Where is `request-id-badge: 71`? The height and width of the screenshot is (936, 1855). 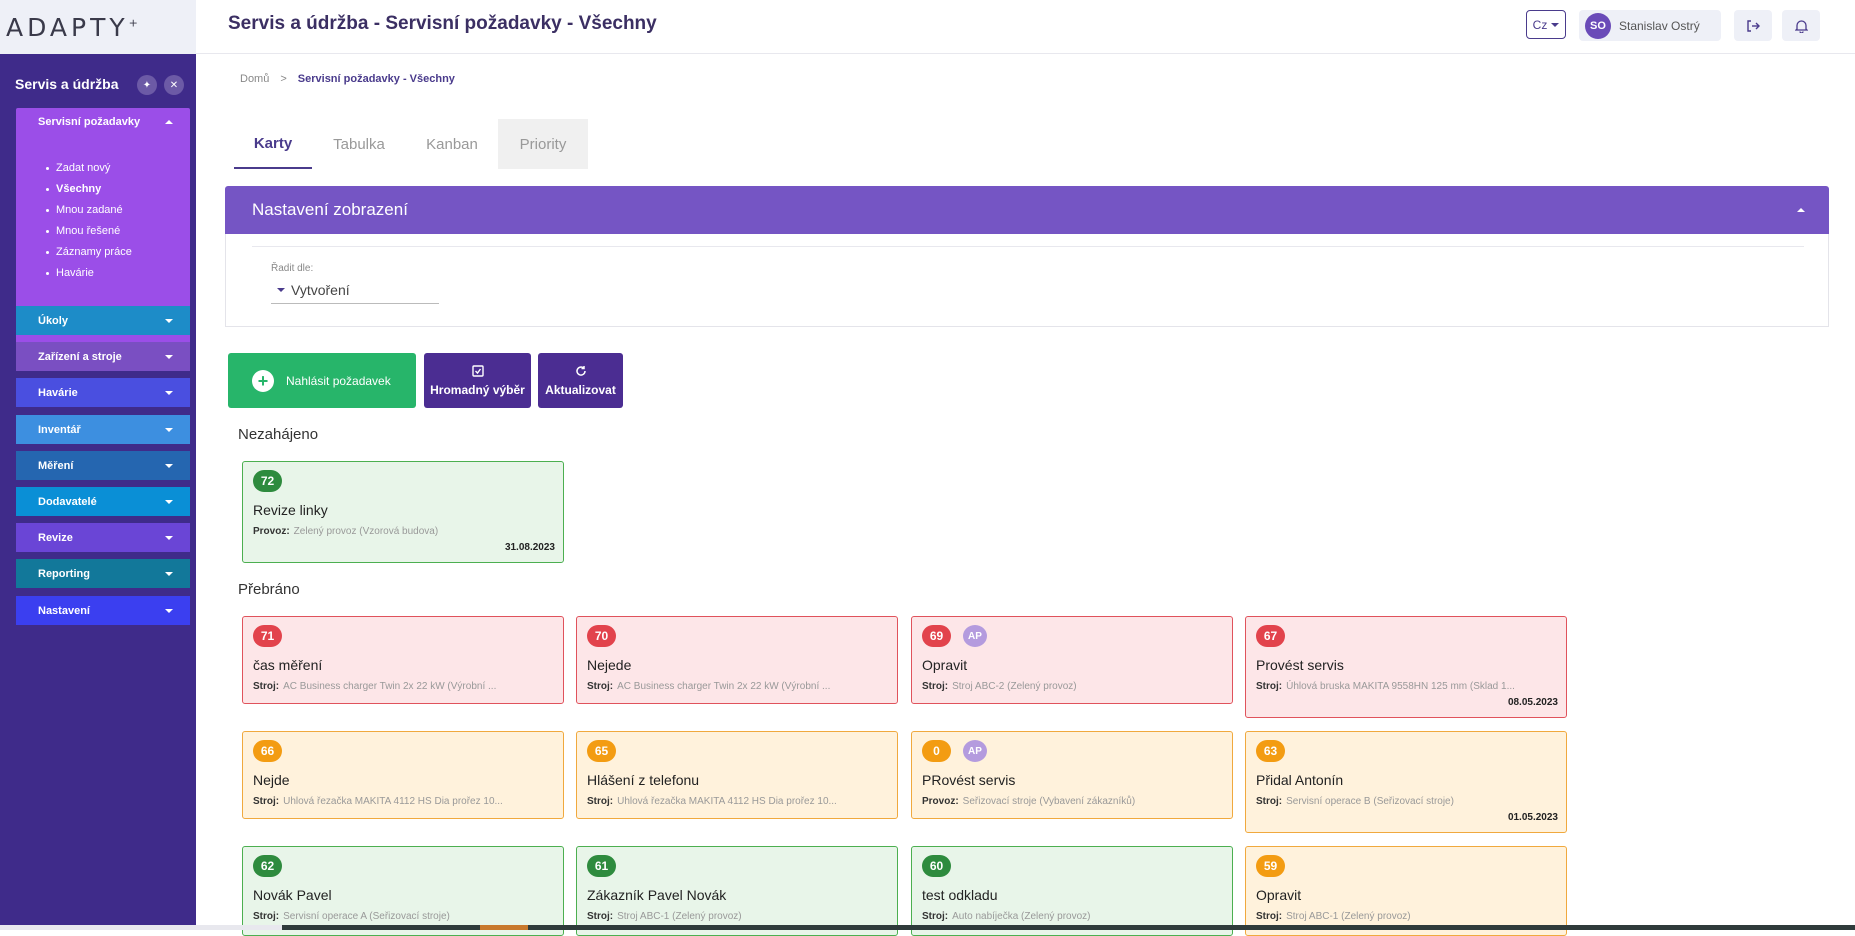
request-id-badge: 71 is located at coordinates (267, 636).